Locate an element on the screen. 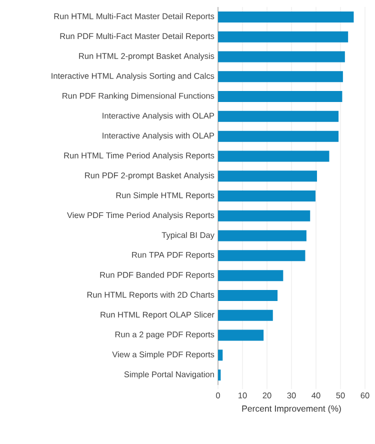 Image resolution: width=375 pixels, height=444 pixels. y-tick-label: Run PDF Multi-Fact Master Detail Reports is located at coordinates (137, 36).